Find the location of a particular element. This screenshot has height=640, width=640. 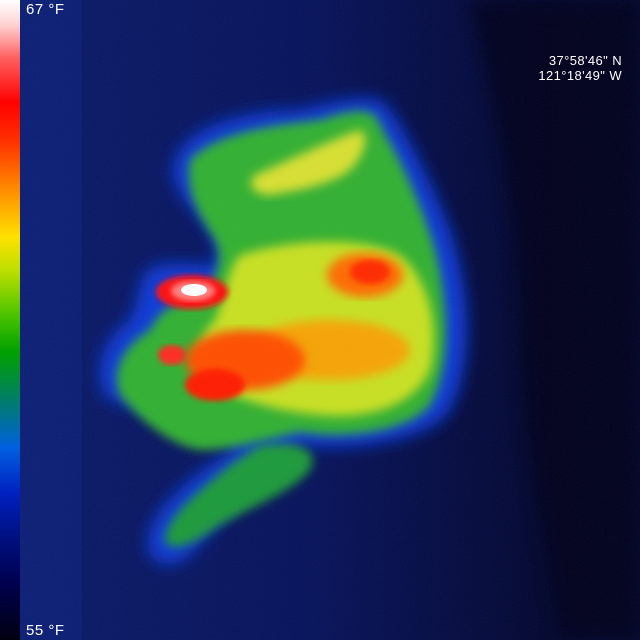

gps-longitude: 121°18'49" W is located at coordinates (580, 75).